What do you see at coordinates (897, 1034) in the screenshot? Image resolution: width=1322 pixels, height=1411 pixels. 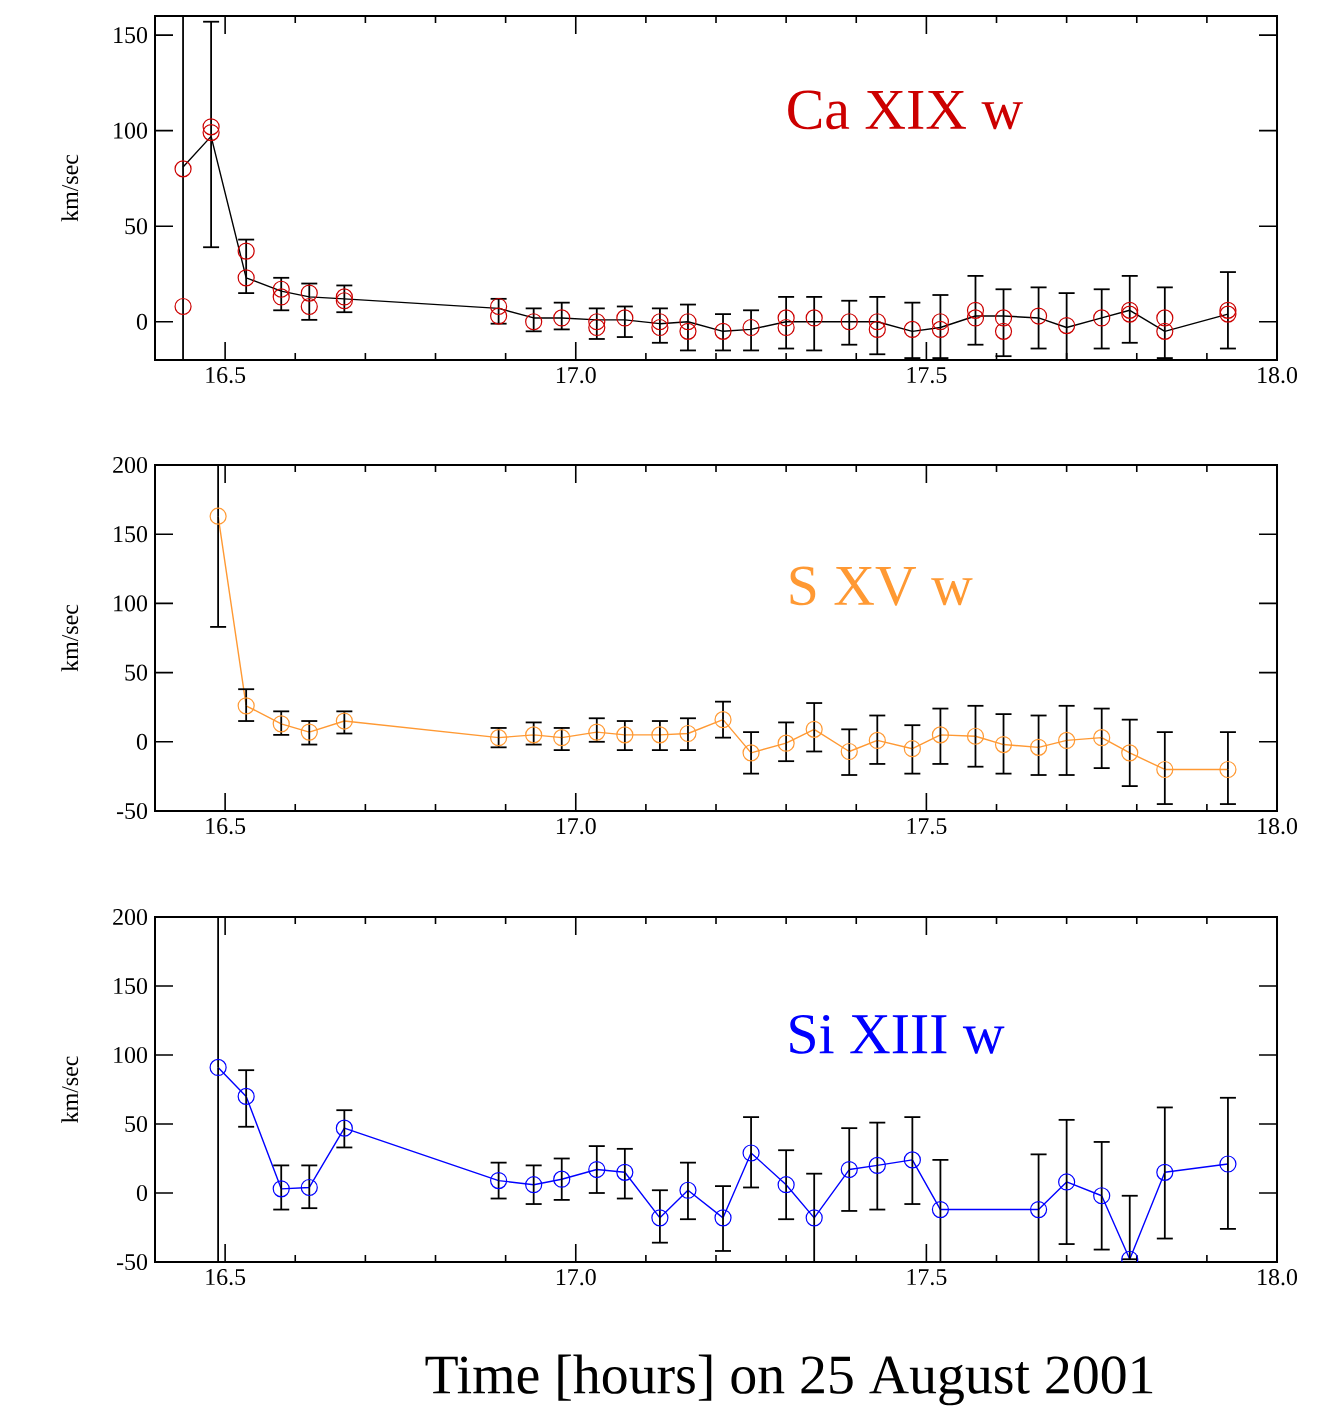 I see `annotation: Si XIII w` at bounding box center [897, 1034].